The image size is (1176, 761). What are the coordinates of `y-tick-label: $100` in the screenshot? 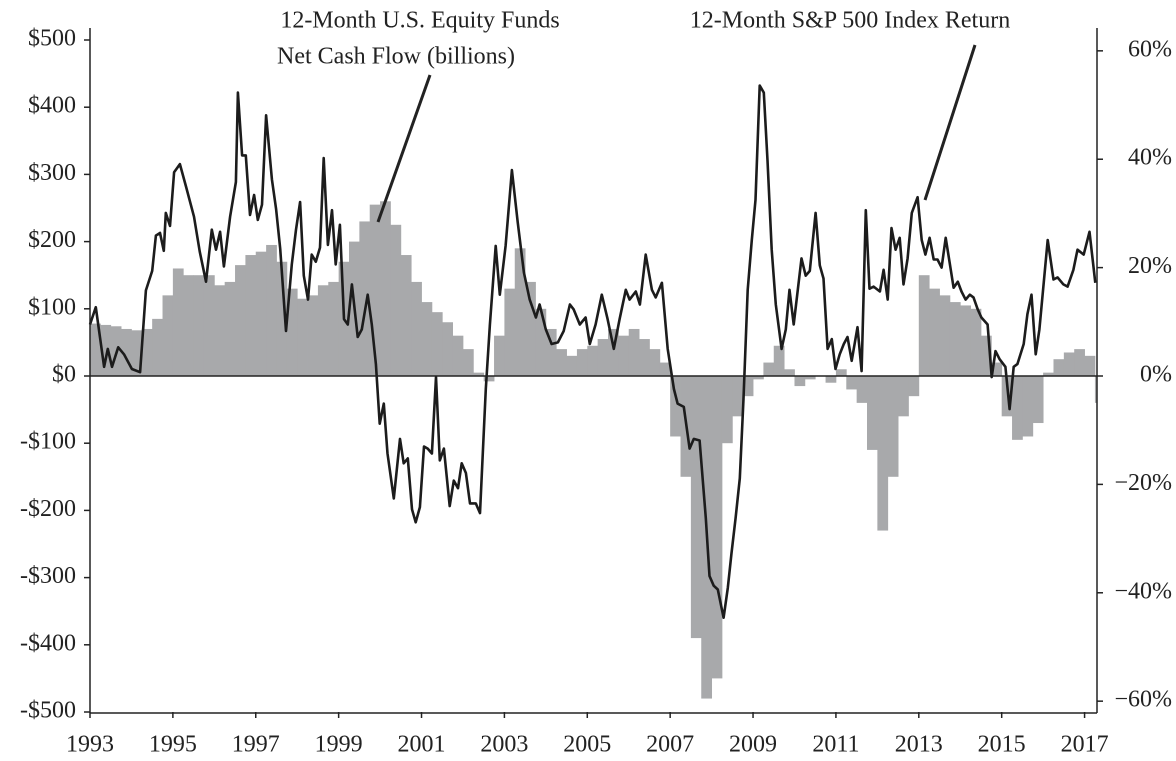 It's located at (52, 307).